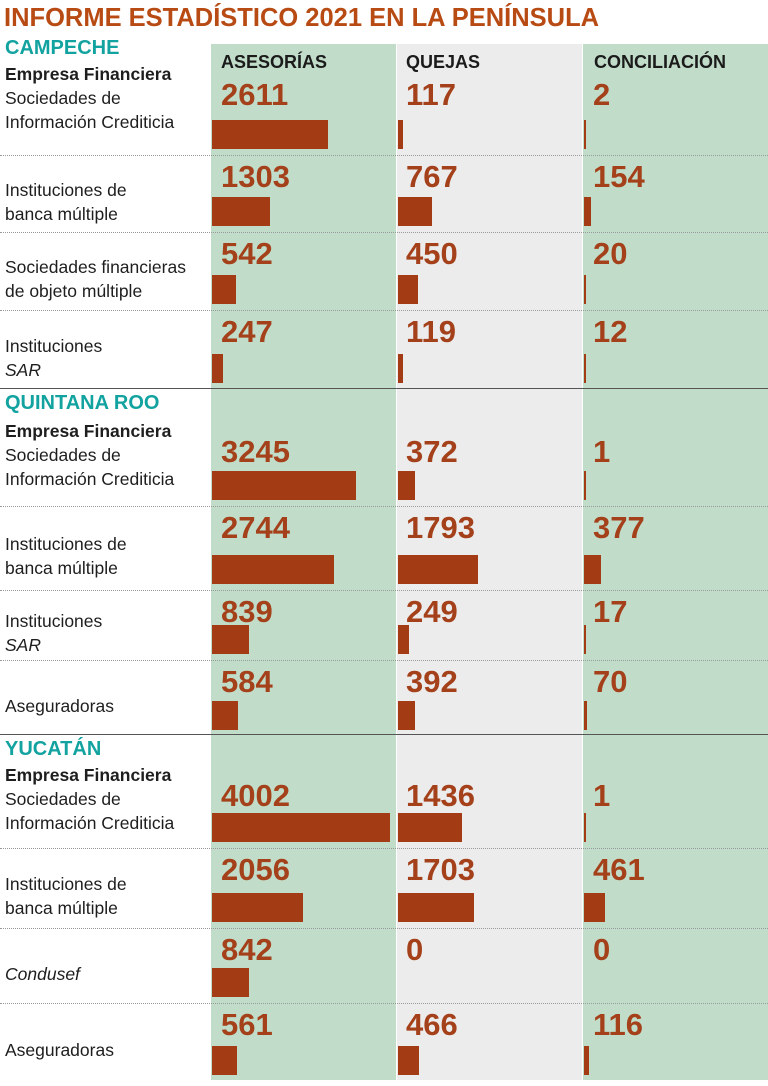 The width and height of the screenshot is (768, 1086). Describe the element at coordinates (255, 527) in the screenshot. I see `data-value: 2744` at that location.